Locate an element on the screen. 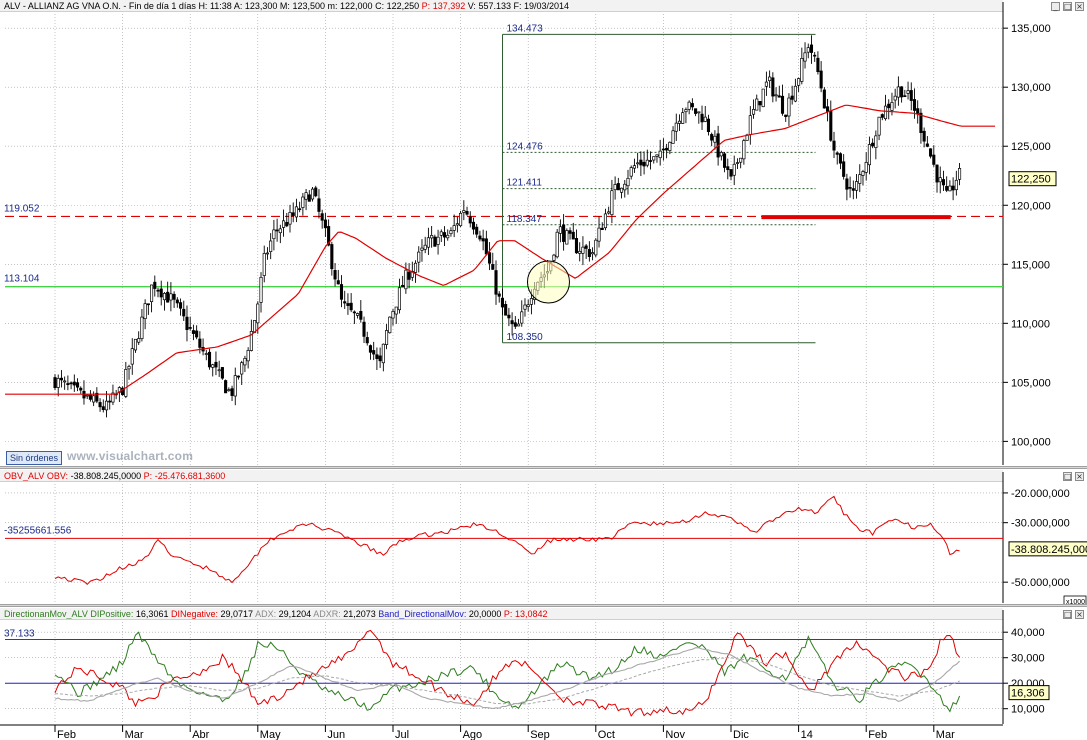 The width and height of the screenshot is (1087, 740). month-label: May is located at coordinates (270, 734).